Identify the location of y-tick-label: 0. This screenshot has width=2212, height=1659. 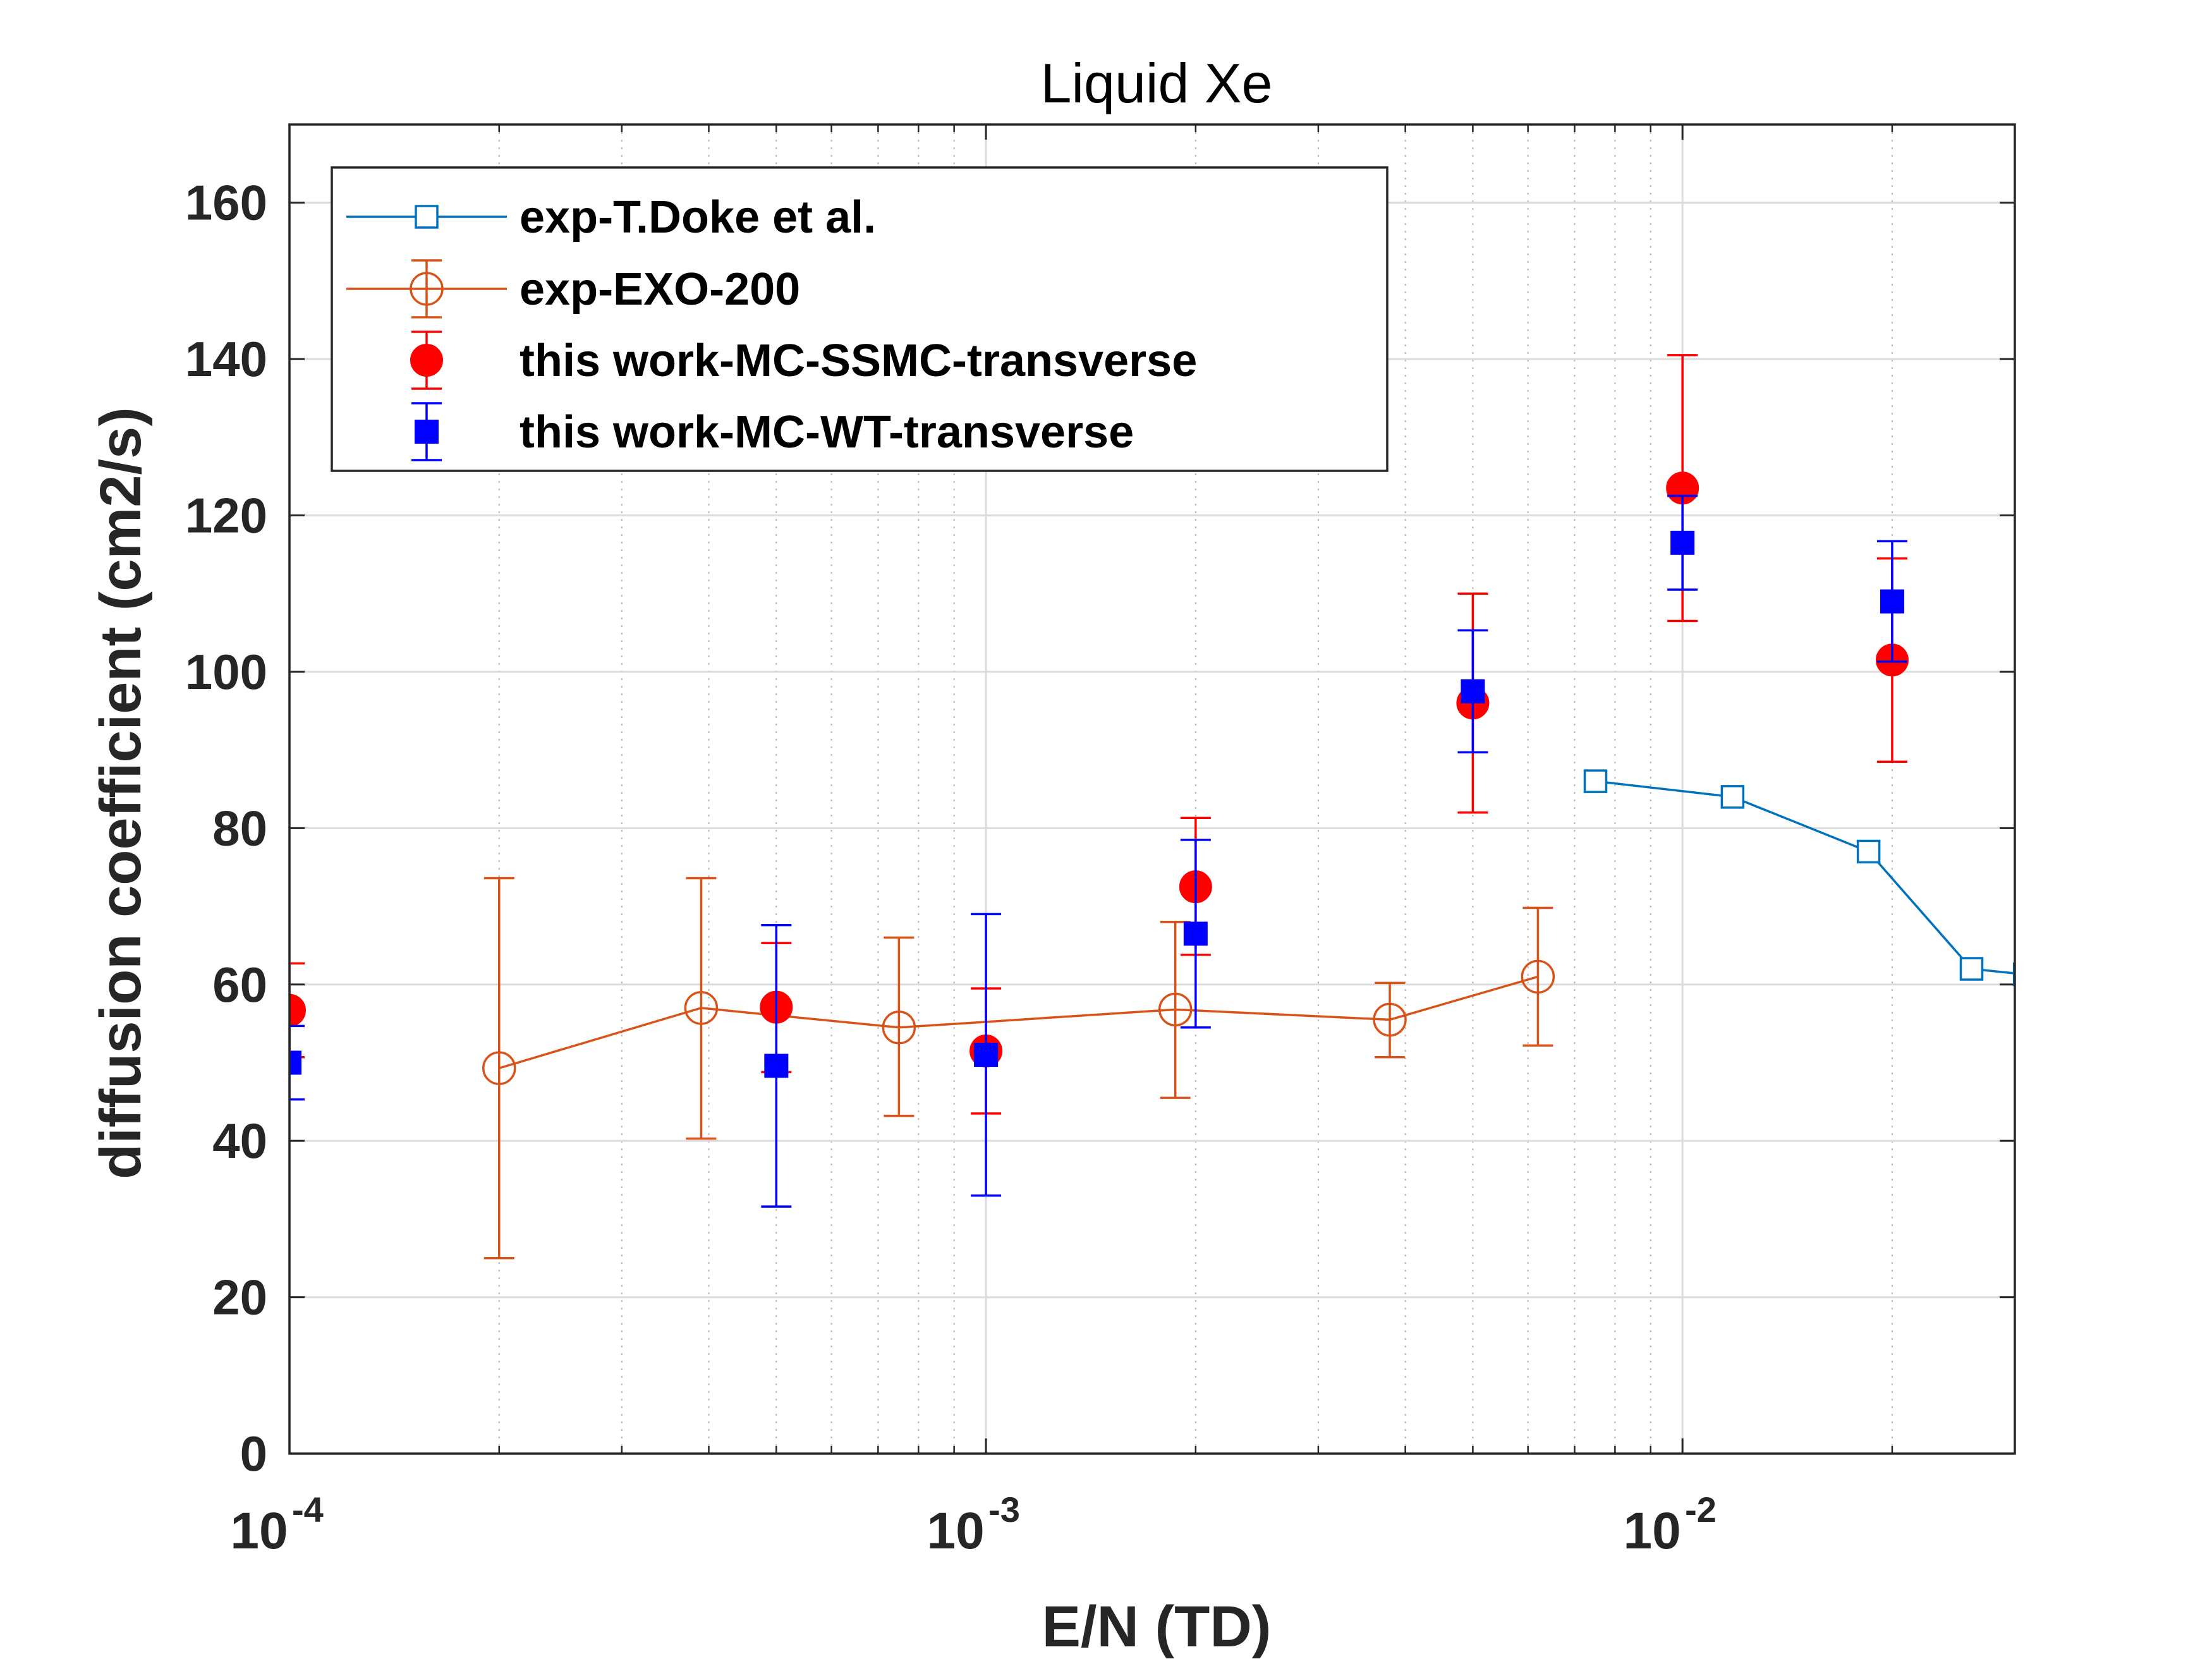
(253, 1453).